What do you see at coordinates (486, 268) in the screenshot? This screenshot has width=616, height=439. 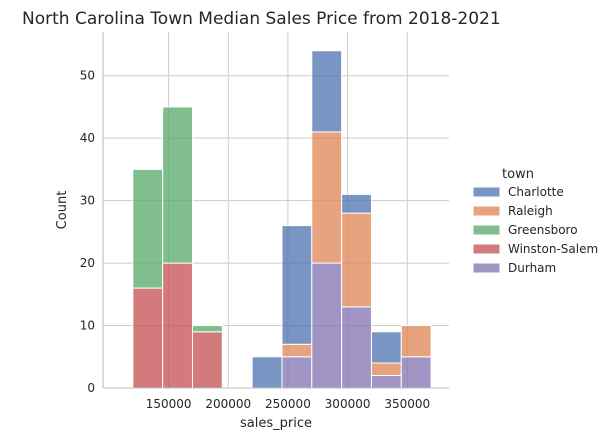 I see `legend-swatch-durham` at bounding box center [486, 268].